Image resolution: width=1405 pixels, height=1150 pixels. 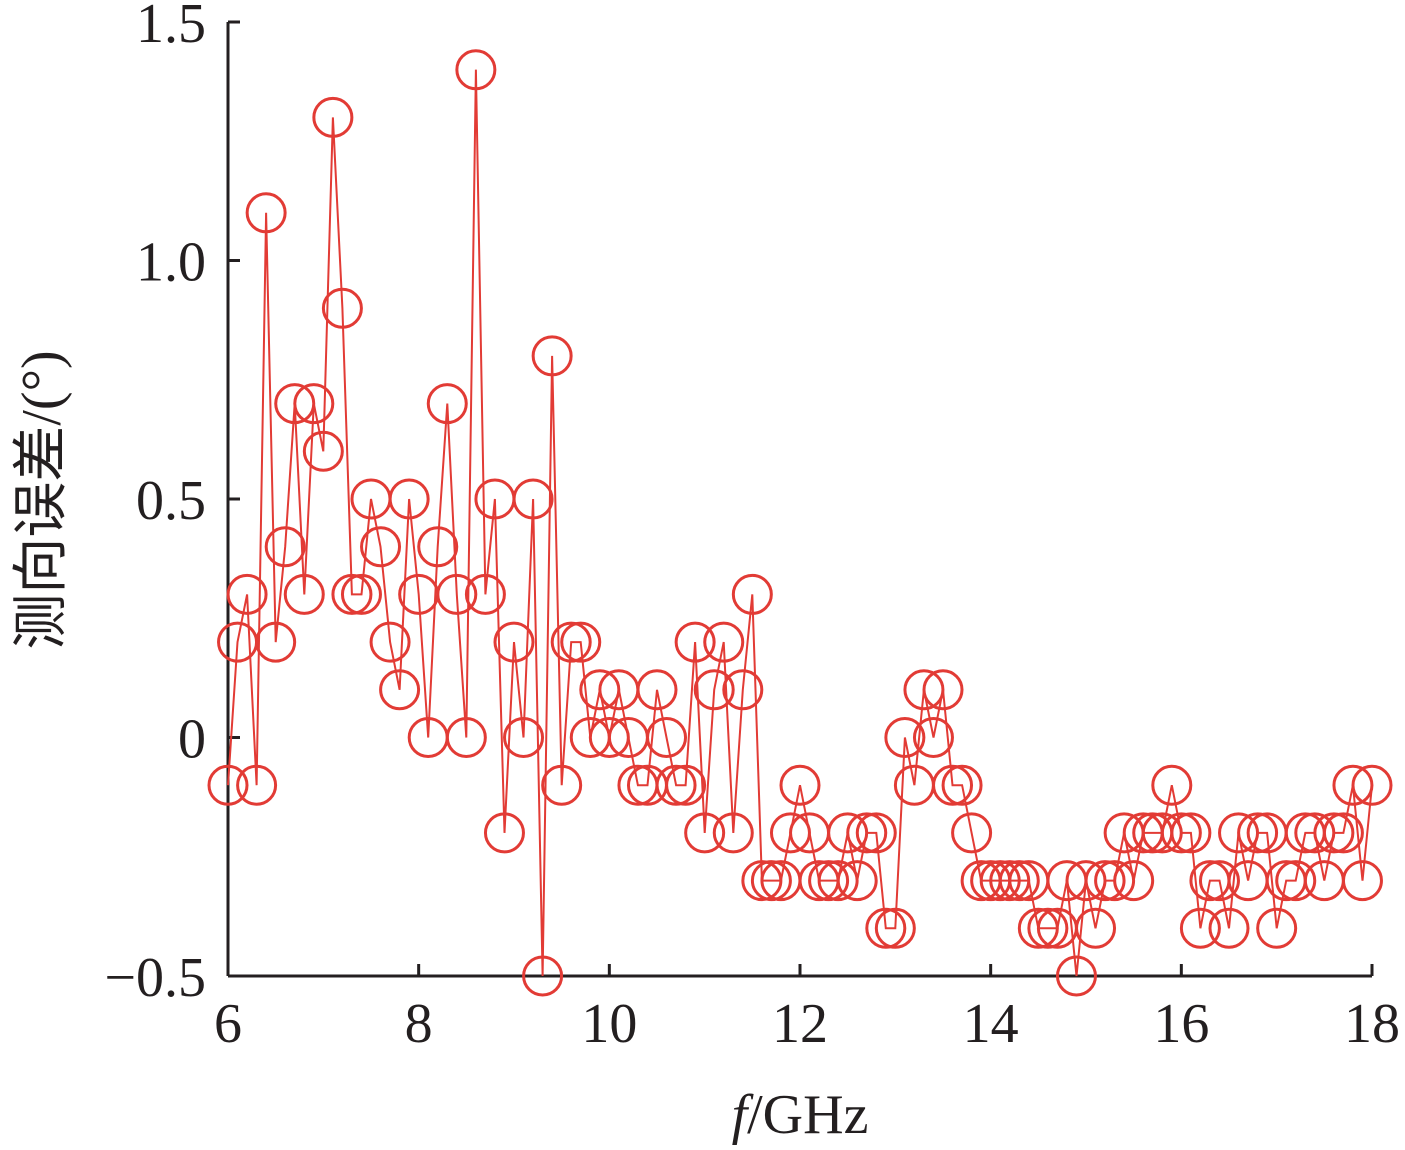 What do you see at coordinates (171, 27) in the screenshot?
I see `y-tick-label: 1.5` at bounding box center [171, 27].